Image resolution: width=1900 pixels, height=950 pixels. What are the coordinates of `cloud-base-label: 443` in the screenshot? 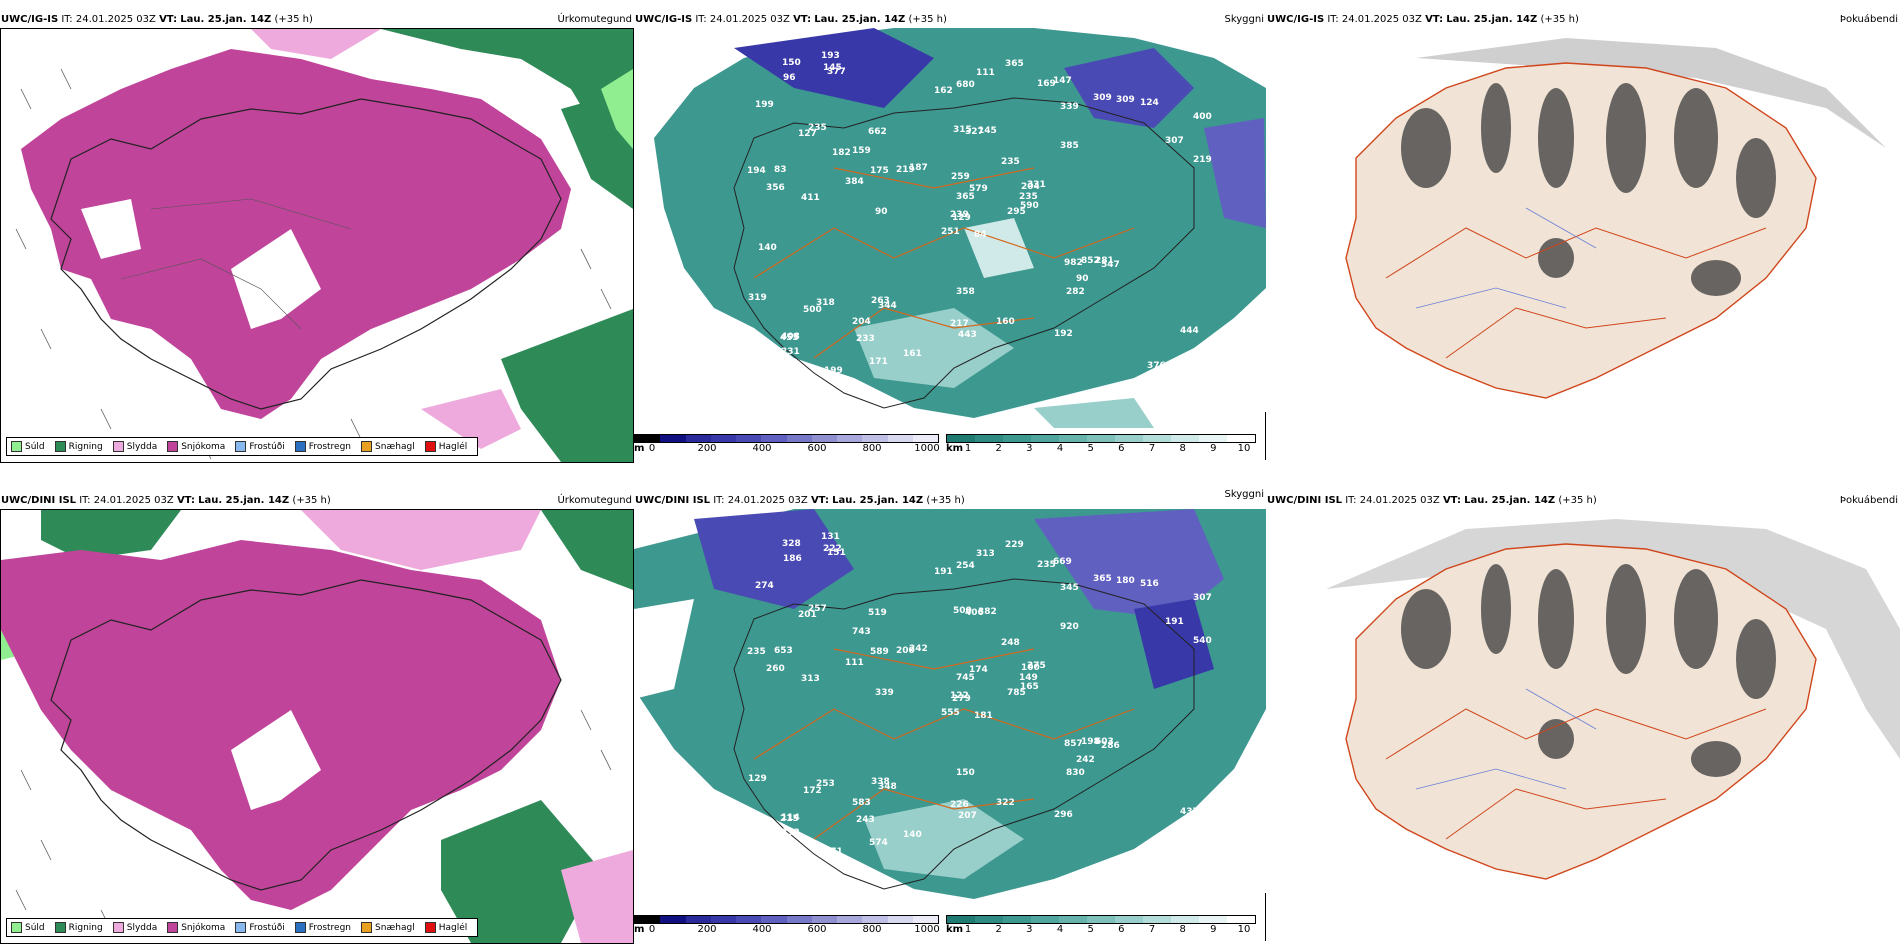 It's located at (967, 335).